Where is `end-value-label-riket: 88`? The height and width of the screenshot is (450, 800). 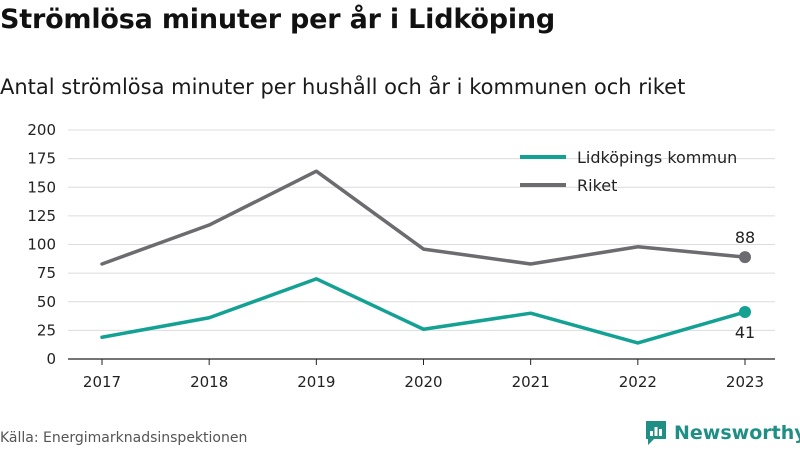 end-value-label-riket: 88 is located at coordinates (745, 237).